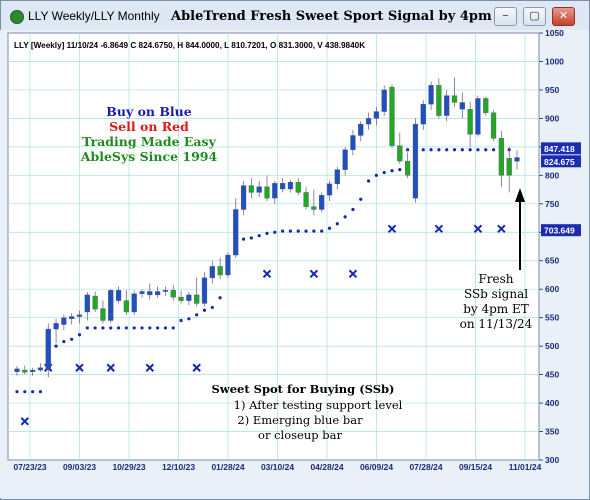 The image size is (590, 500). I want to click on x-tick-label: 01/28/24, so click(227, 467).